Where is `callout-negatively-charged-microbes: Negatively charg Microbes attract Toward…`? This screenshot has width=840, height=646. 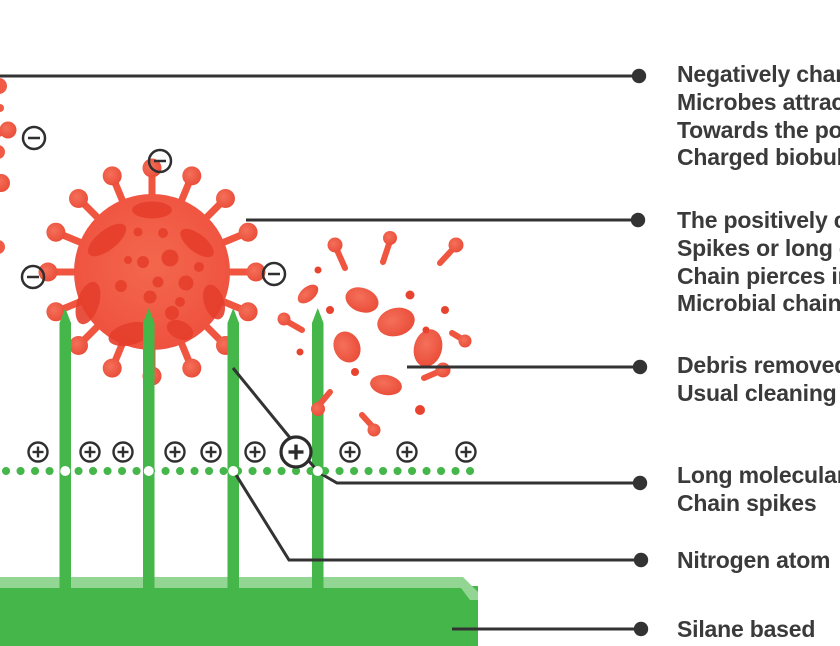 callout-negatively-charged-microbes: Negatively charg Microbes attract Toward… is located at coordinates (758, 116).